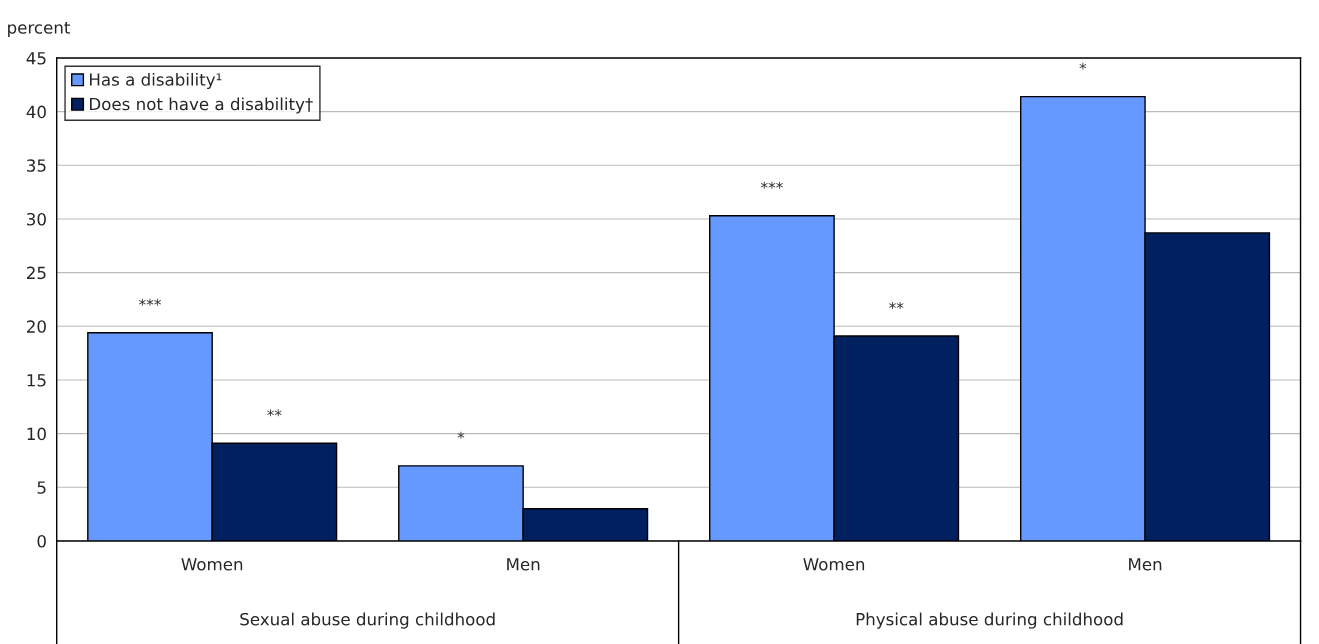 The height and width of the screenshot is (644, 1319). I want to click on y-tick-label: 25, so click(36, 273).